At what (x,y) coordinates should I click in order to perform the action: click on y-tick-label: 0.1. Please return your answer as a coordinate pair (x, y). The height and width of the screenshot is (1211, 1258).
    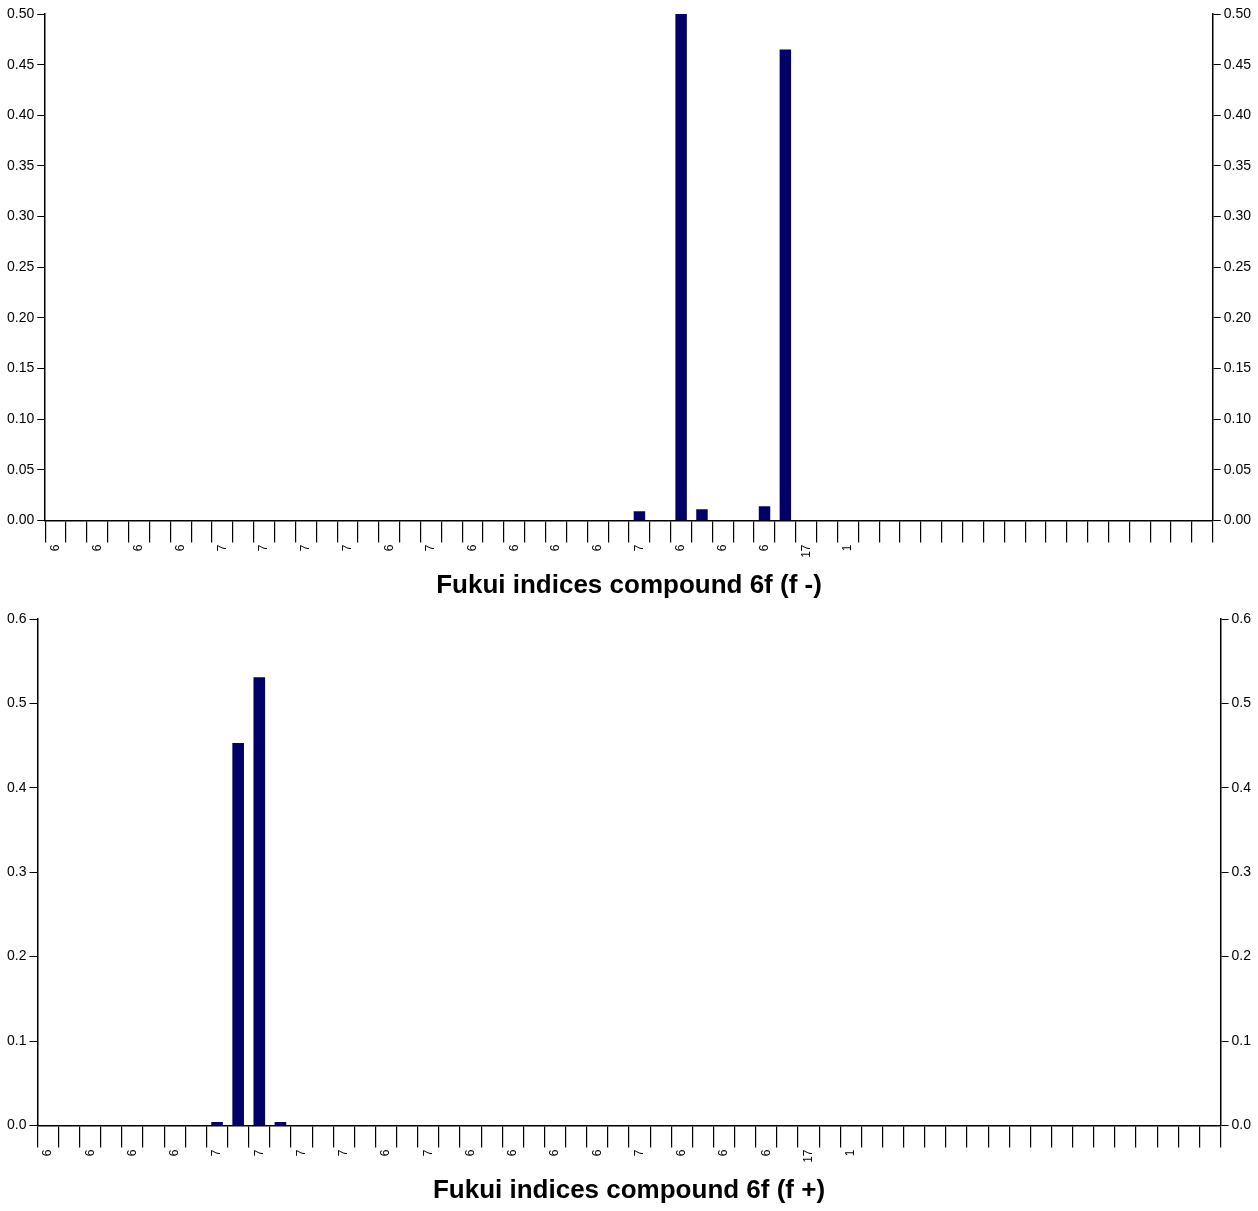
    Looking at the image, I should click on (16, 1039).